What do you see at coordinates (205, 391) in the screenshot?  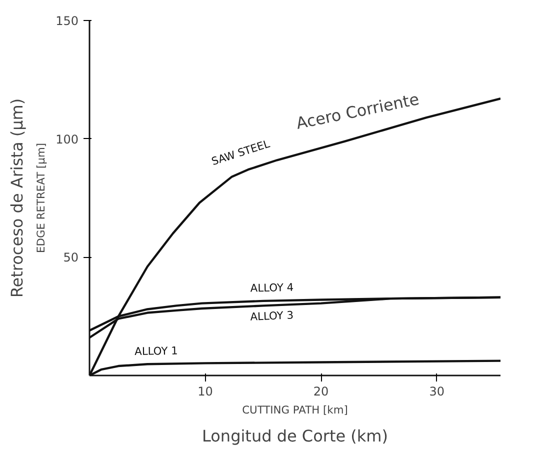 I see `x-tick-label: 10` at bounding box center [205, 391].